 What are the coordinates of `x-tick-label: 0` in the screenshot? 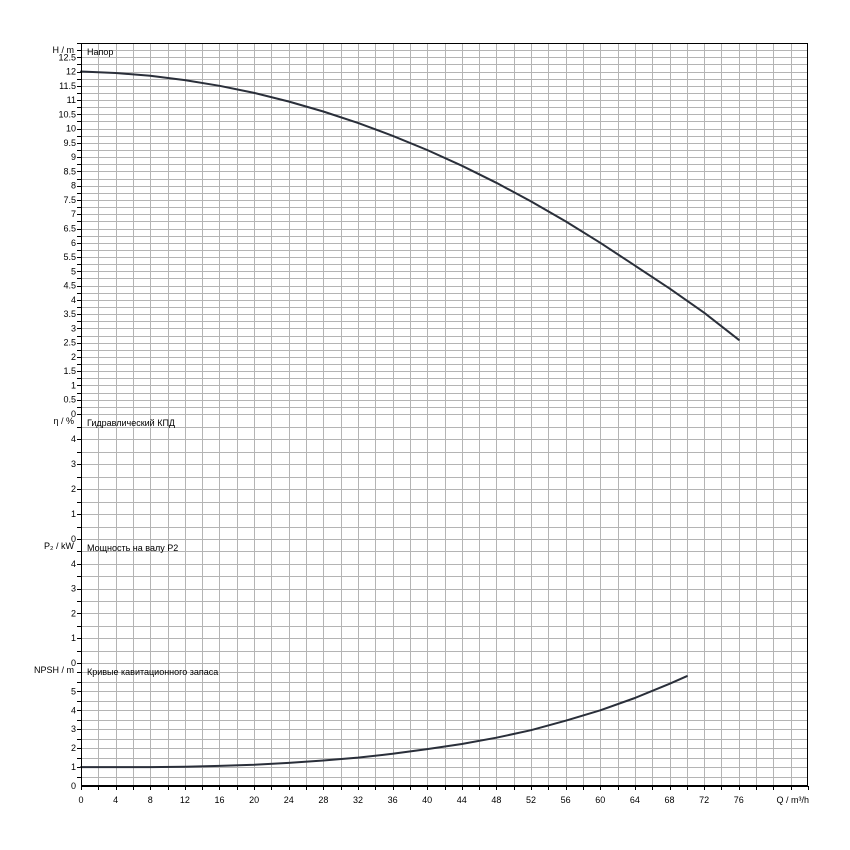 It's located at (80, 800).